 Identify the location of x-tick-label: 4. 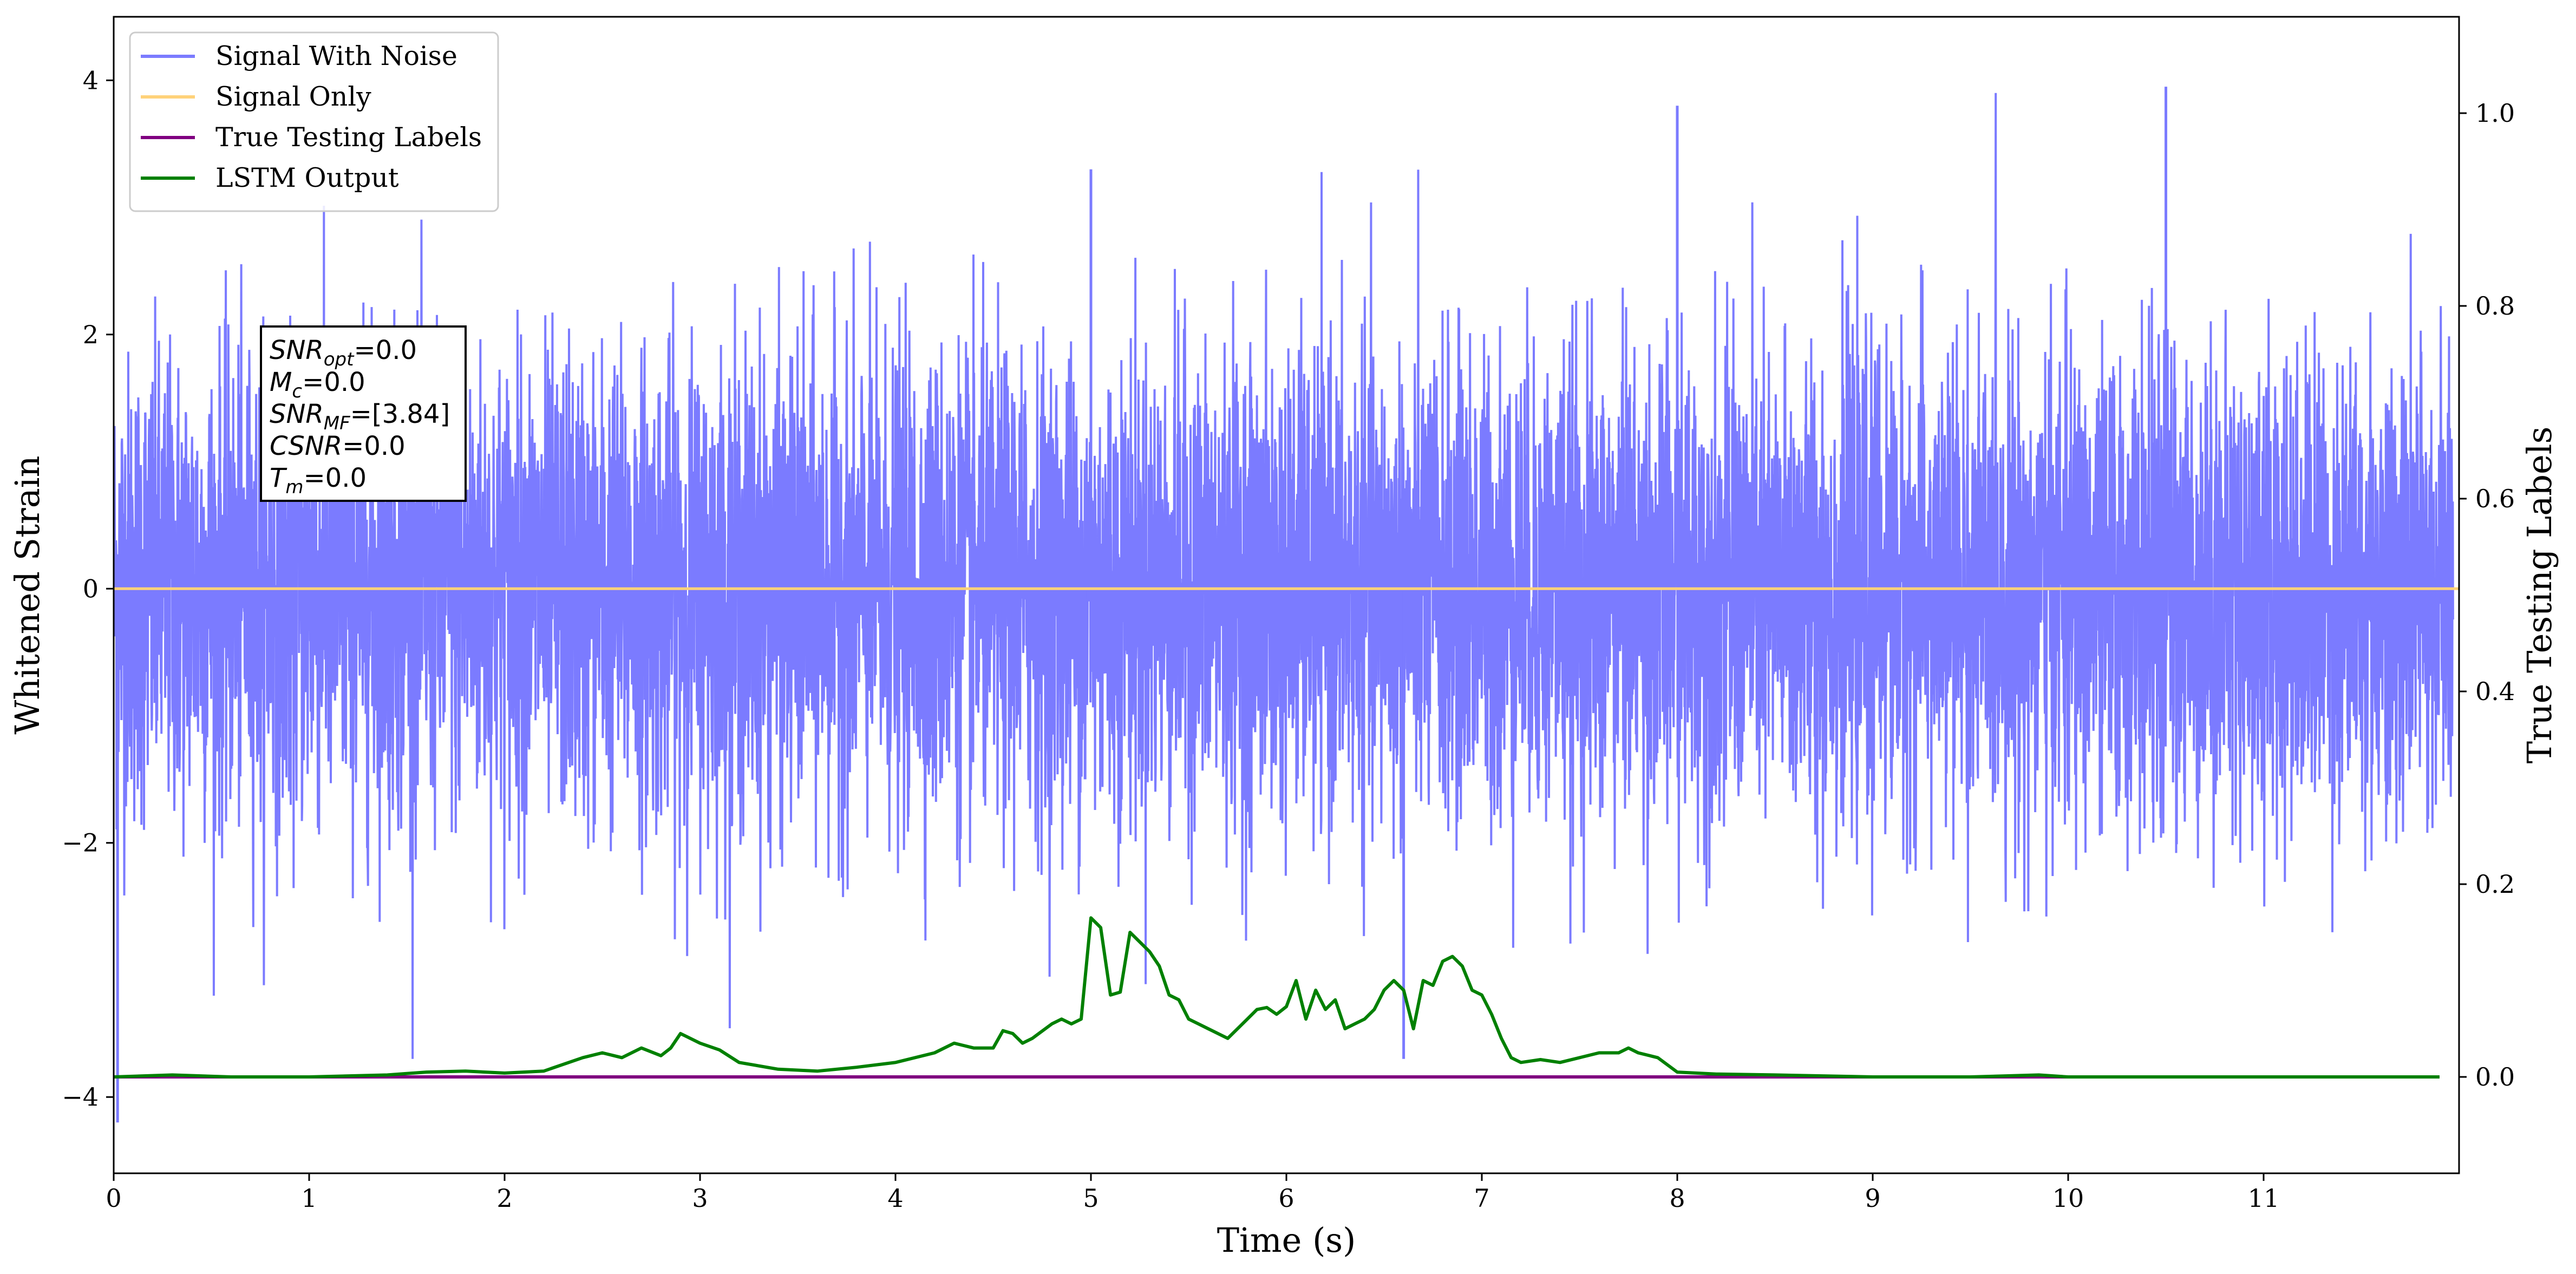
(895, 1198).